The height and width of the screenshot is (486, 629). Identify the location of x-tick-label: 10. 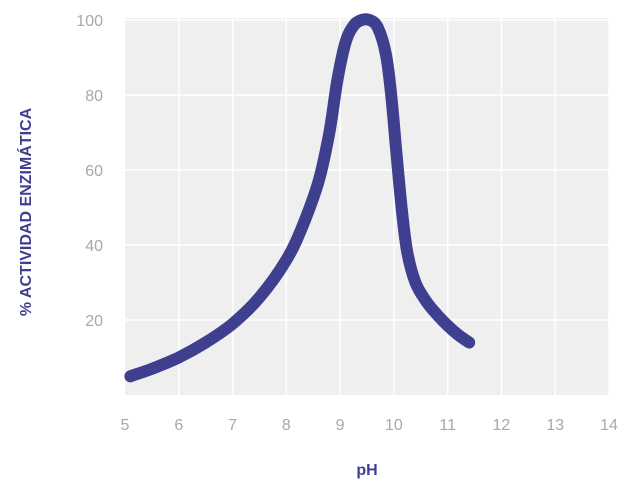
(394, 425).